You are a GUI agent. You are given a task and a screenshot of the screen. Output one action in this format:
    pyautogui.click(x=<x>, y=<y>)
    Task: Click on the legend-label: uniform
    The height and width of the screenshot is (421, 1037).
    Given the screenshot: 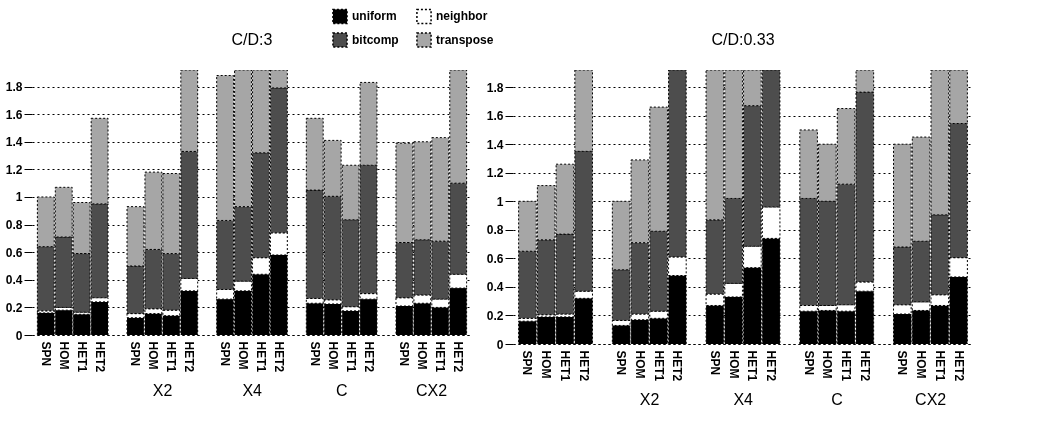 What is the action you would take?
    pyautogui.click(x=374, y=16)
    